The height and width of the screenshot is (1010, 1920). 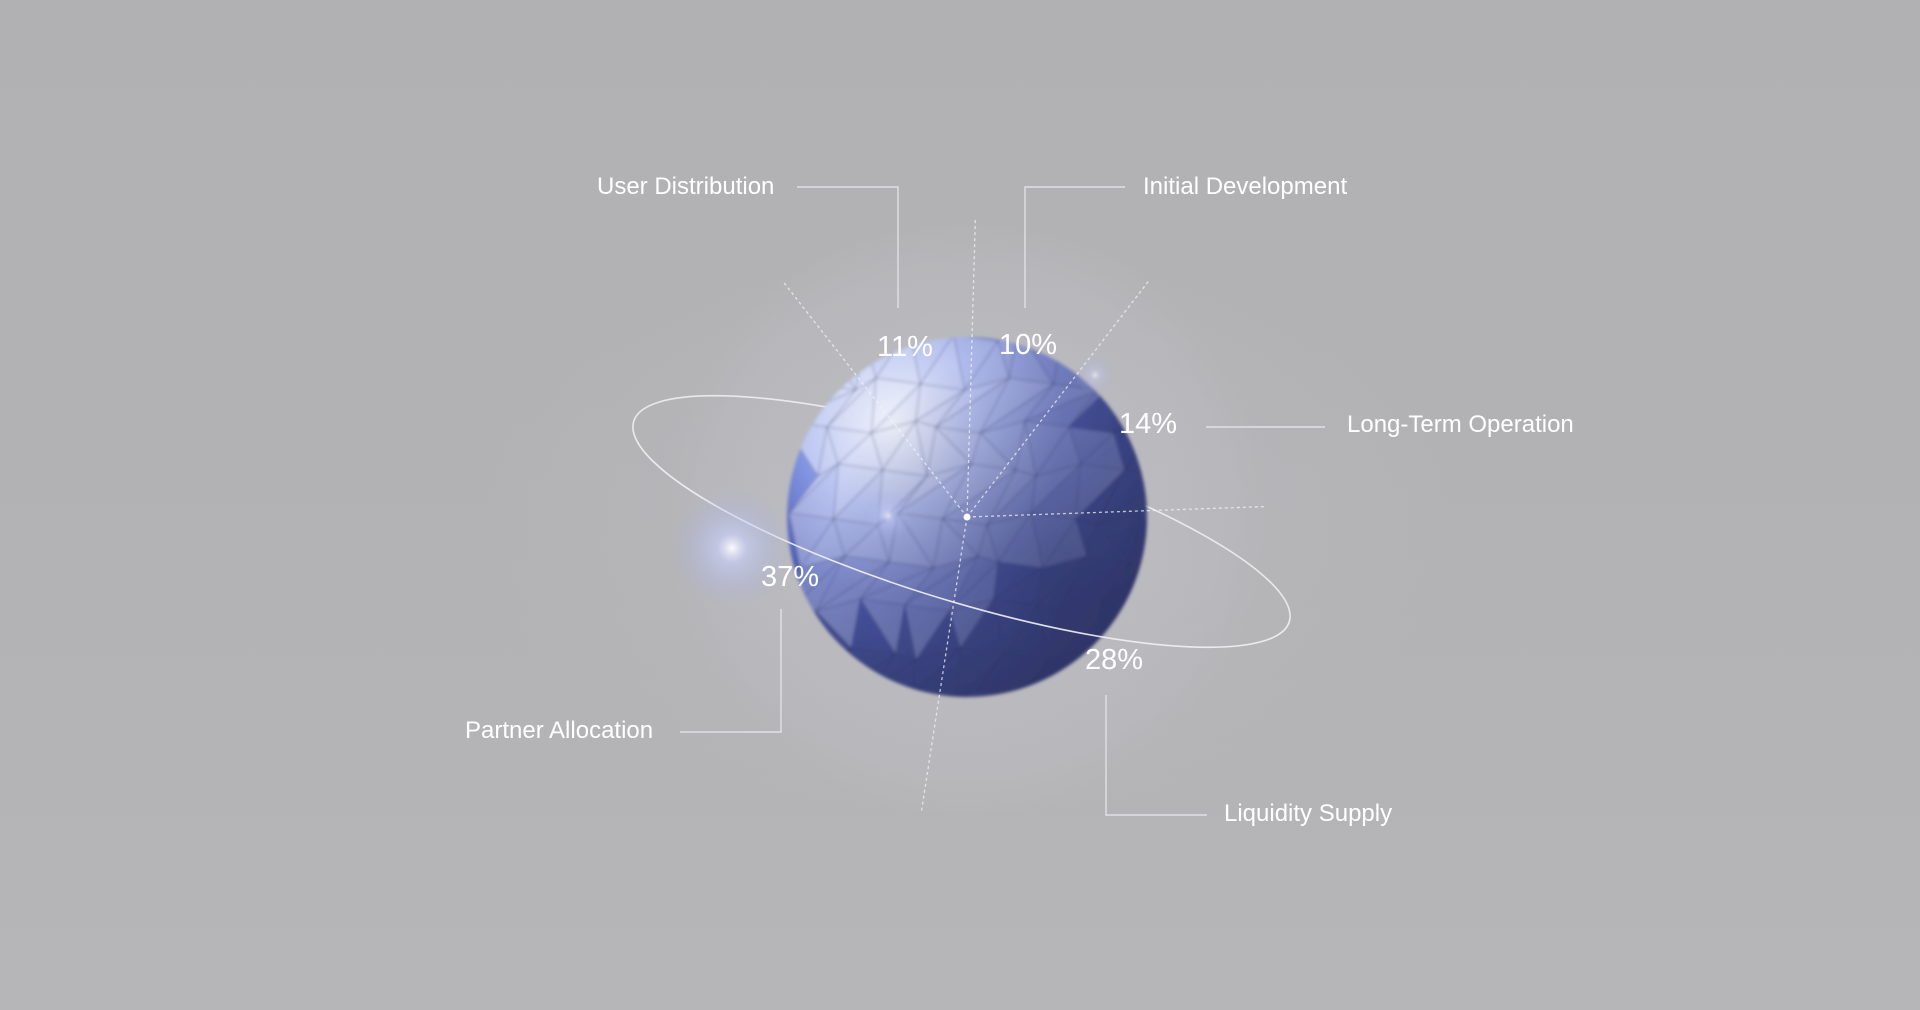 I want to click on value-label-liquidity-supply: 28%, so click(x=1114, y=660).